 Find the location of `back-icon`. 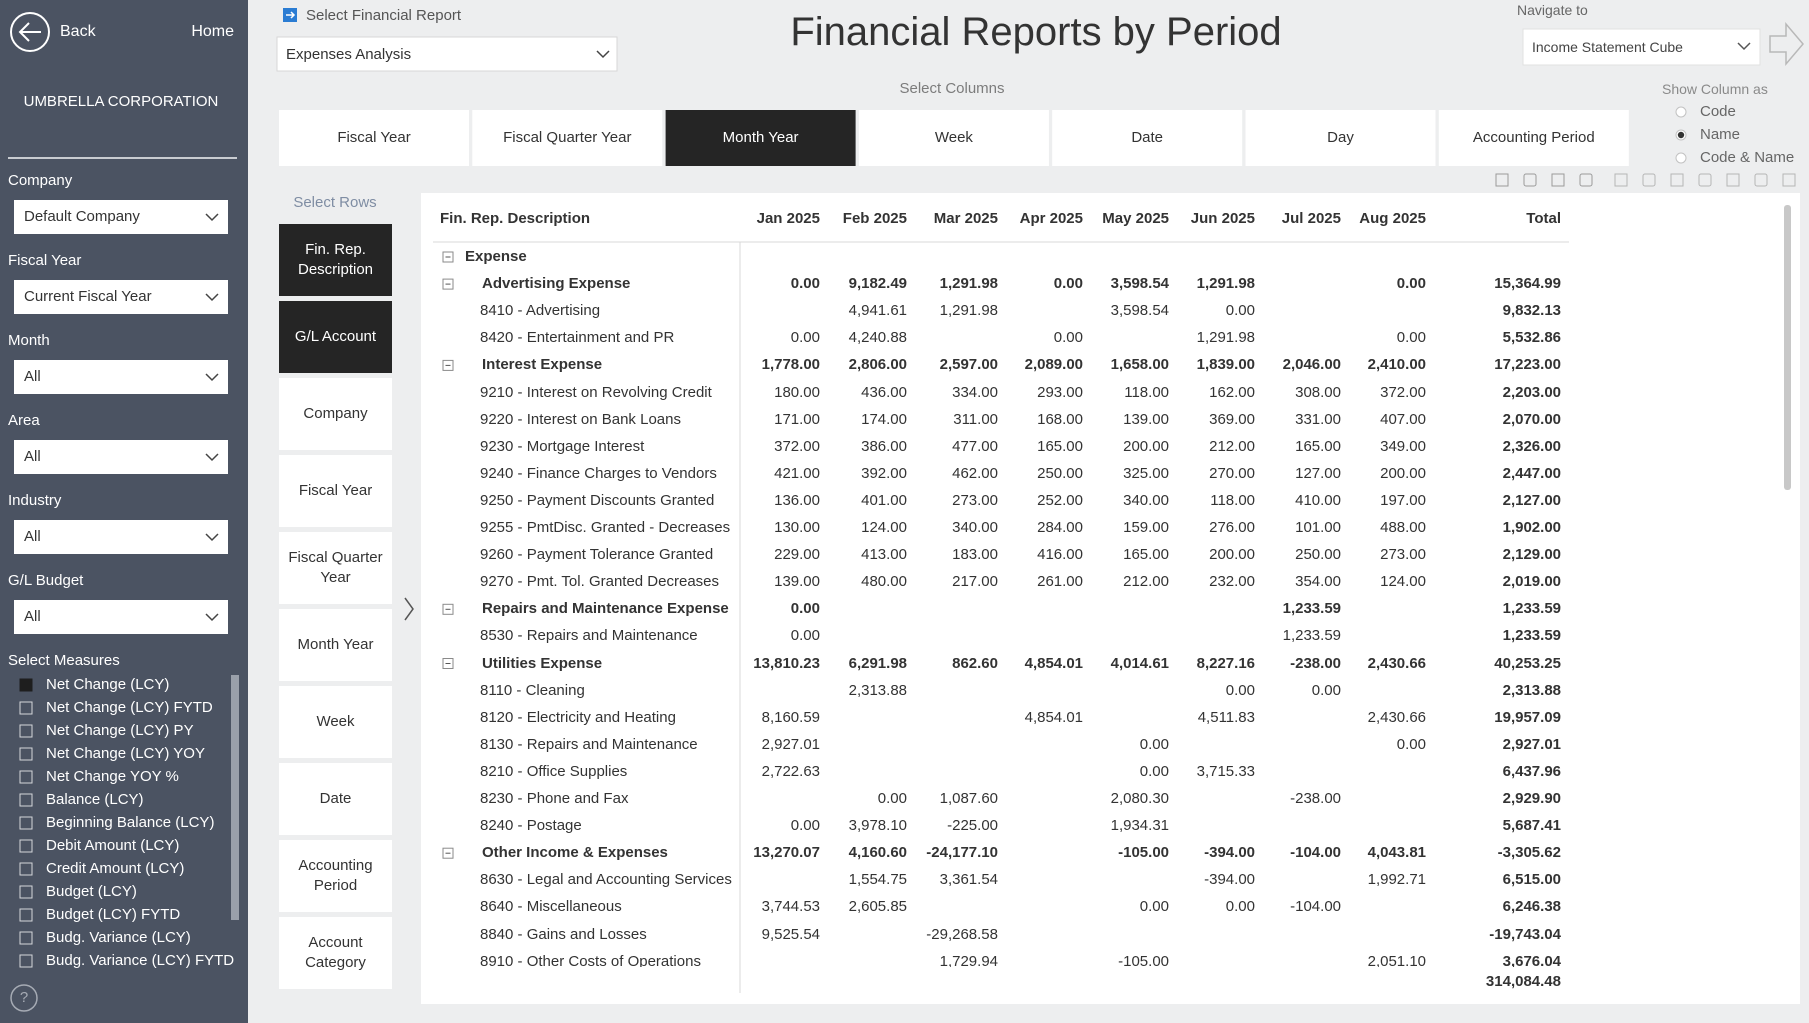

back-icon is located at coordinates (30, 32).